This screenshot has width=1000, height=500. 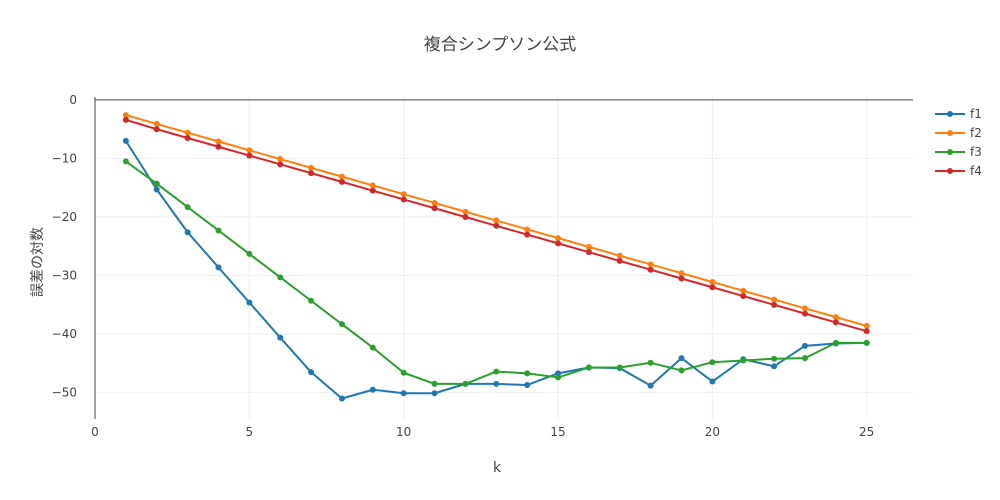 I want to click on legend-marker-f3, so click(x=950, y=152).